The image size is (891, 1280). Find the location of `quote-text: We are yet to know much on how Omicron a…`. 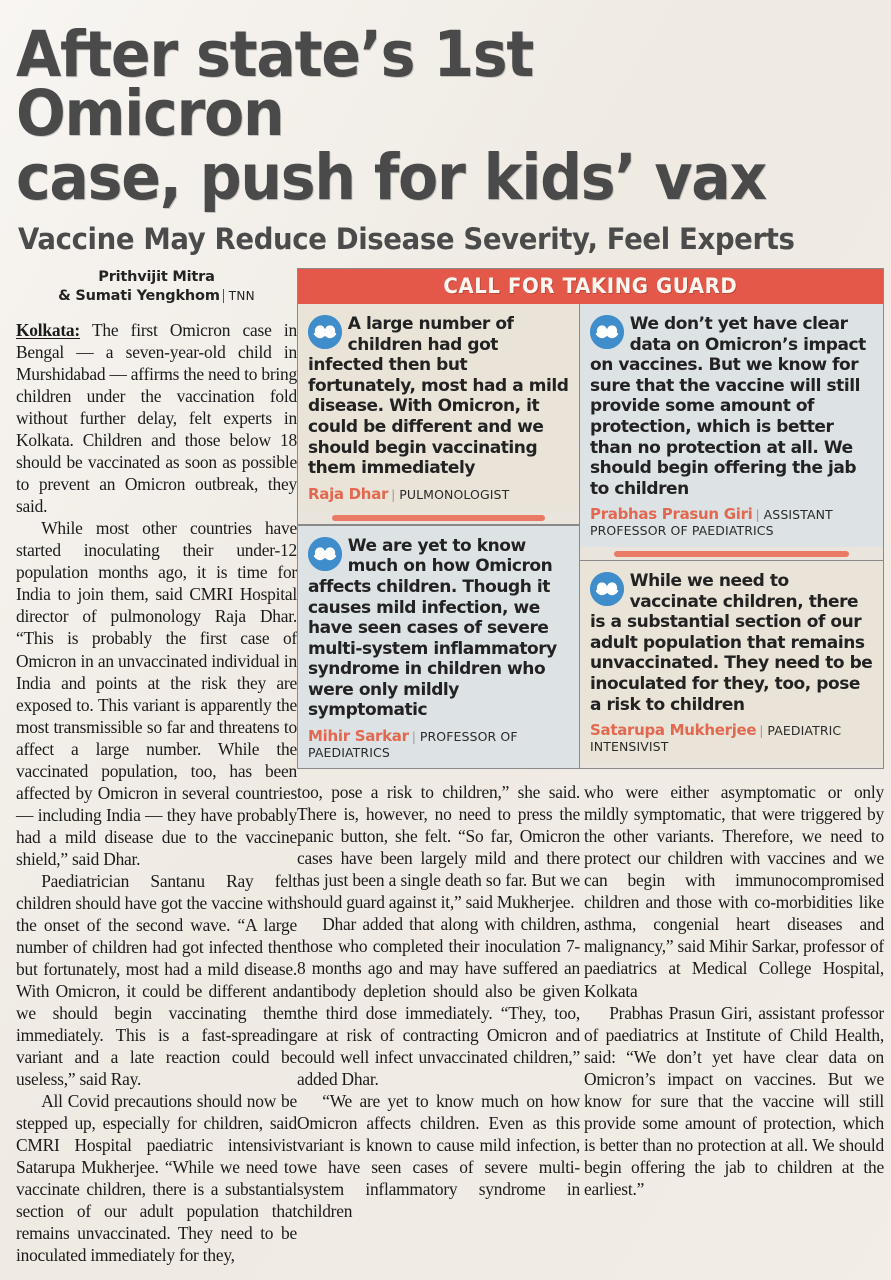

quote-text: We are yet to know much on how Omicron a… is located at coordinates (432, 628).